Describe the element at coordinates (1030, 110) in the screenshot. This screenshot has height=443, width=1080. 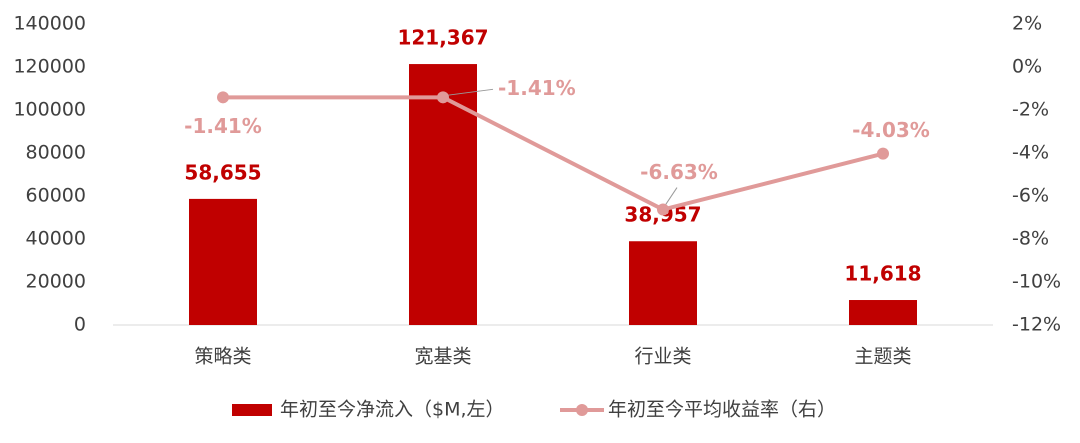
I see `y2-tick-label: -2%` at that location.